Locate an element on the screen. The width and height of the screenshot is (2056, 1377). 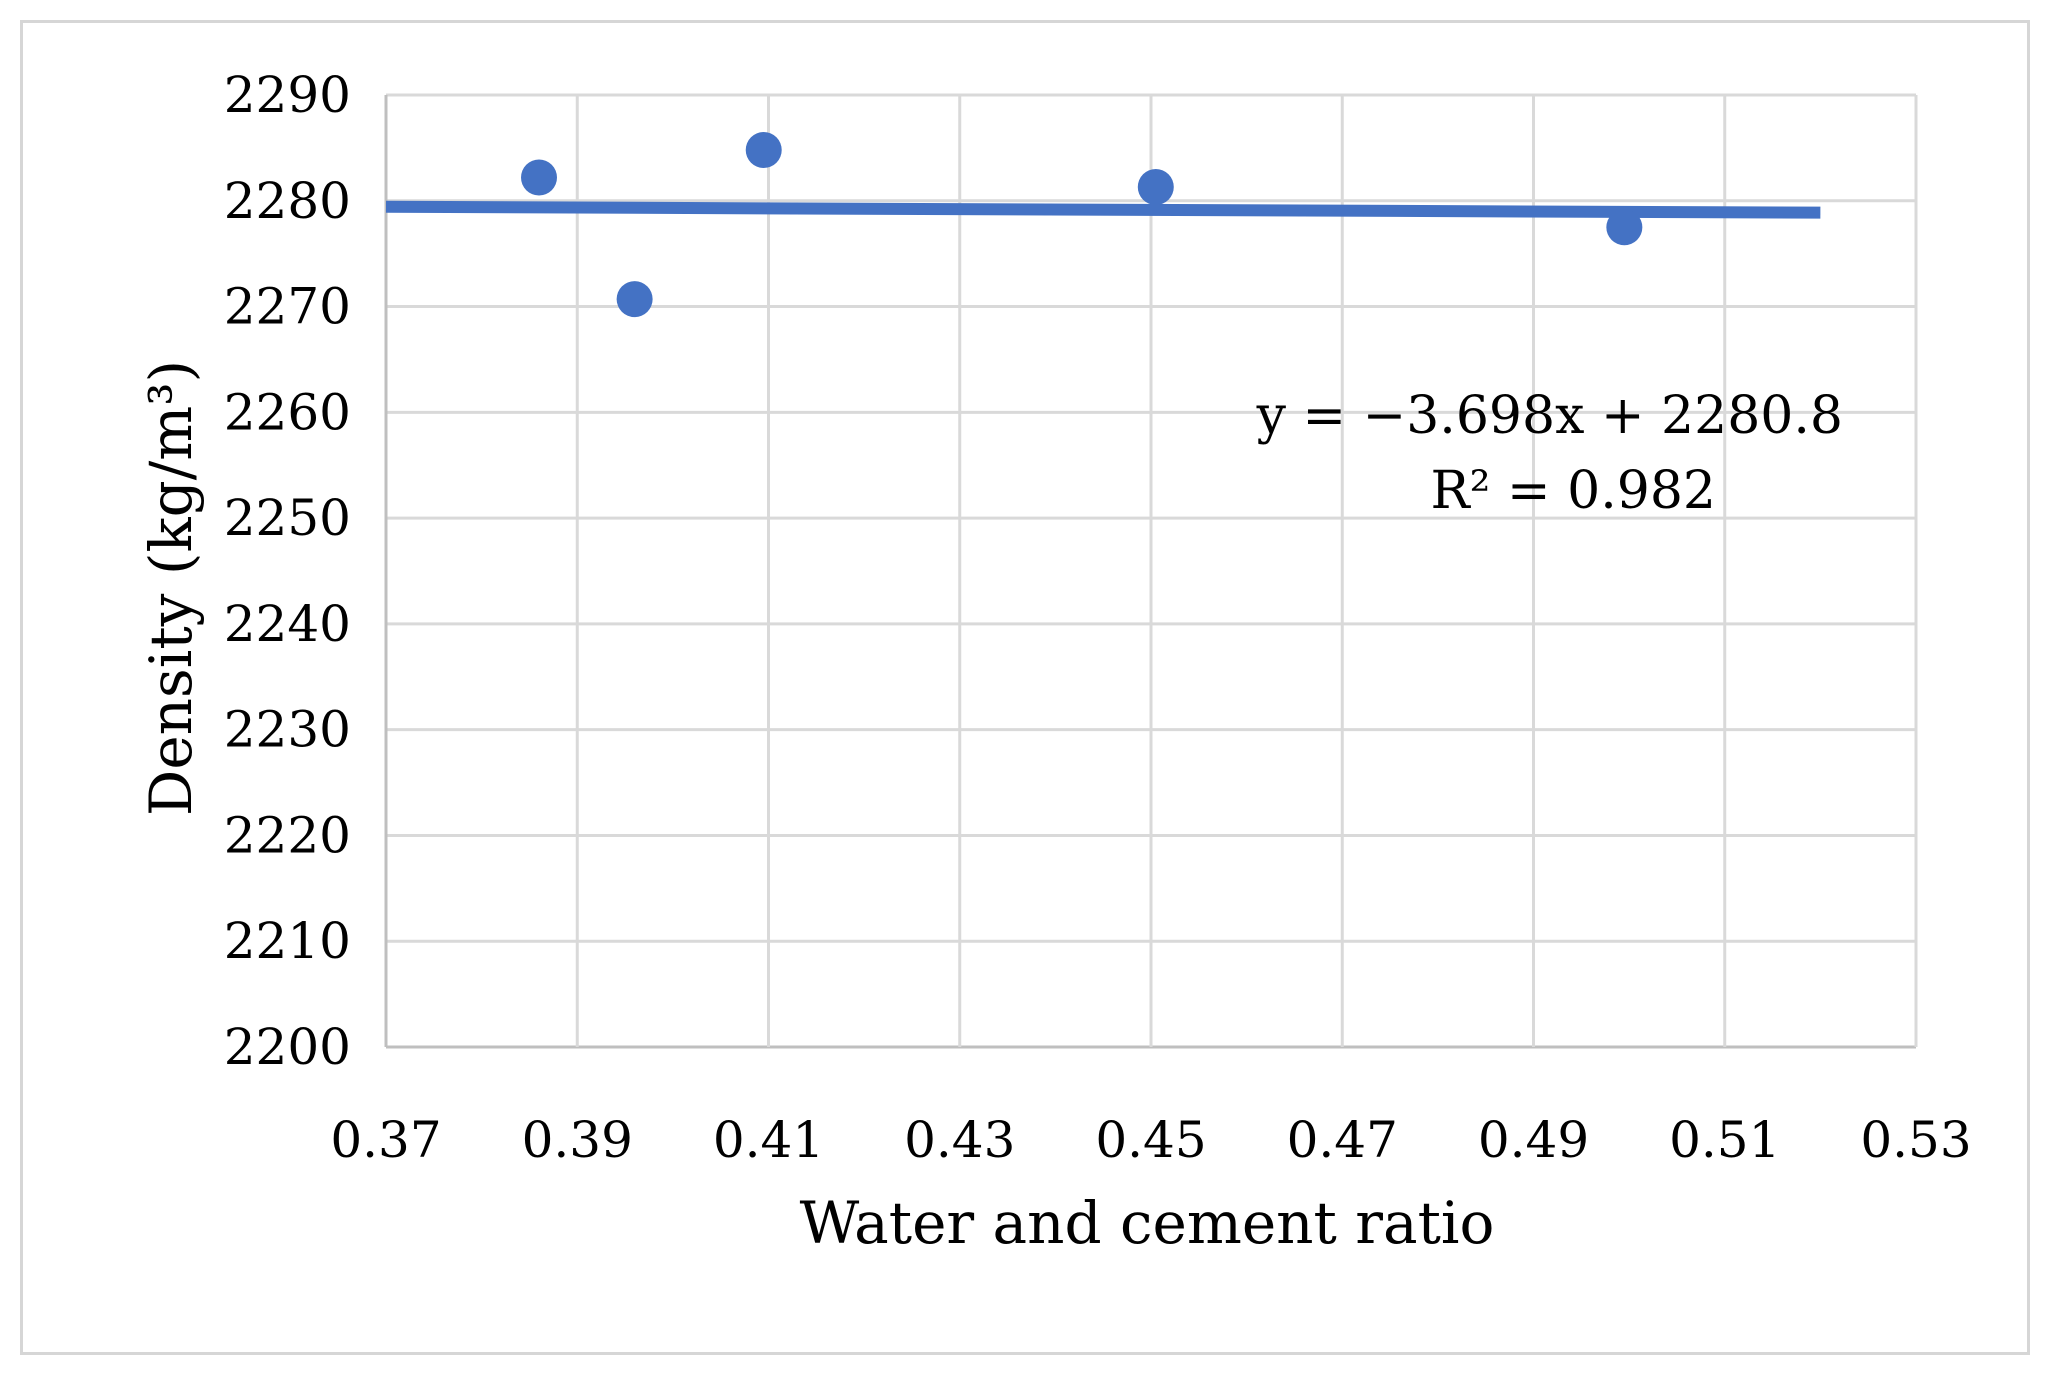
x-tick-label: 0.37 is located at coordinates (385, 1140).